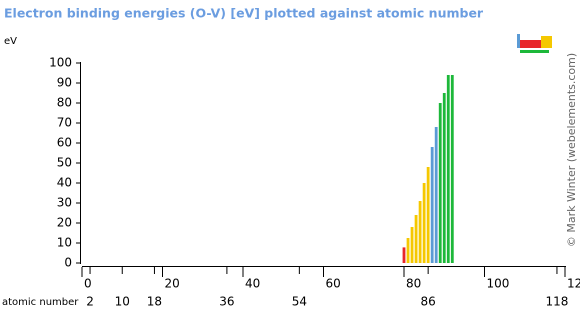 The width and height of the screenshot is (580, 315). Describe the element at coordinates (571, 150) in the screenshot. I see `credit: © Mark Winter (webelements.com)` at that location.